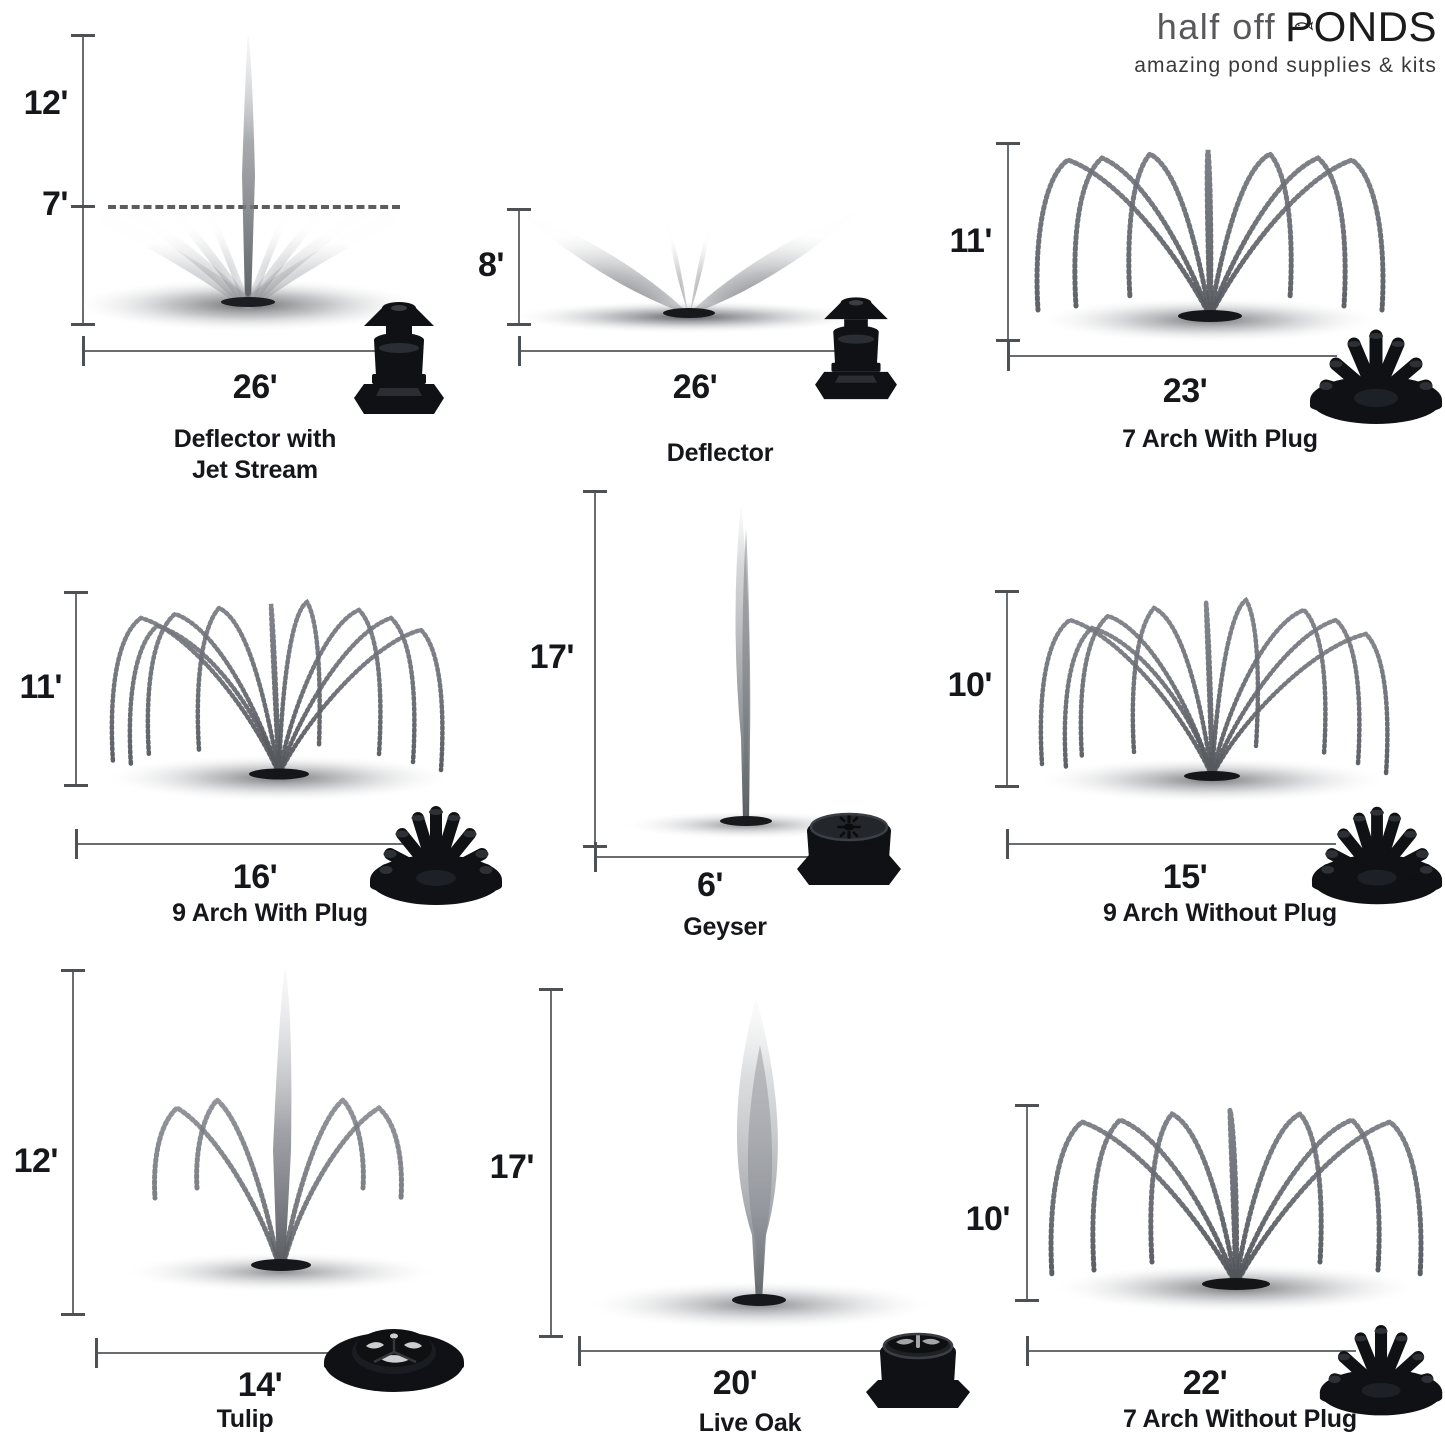 This screenshot has width=1445, height=1452. Describe the element at coordinates (255, 439) in the screenshot. I see `caption-line-1: Deflector with` at that location.